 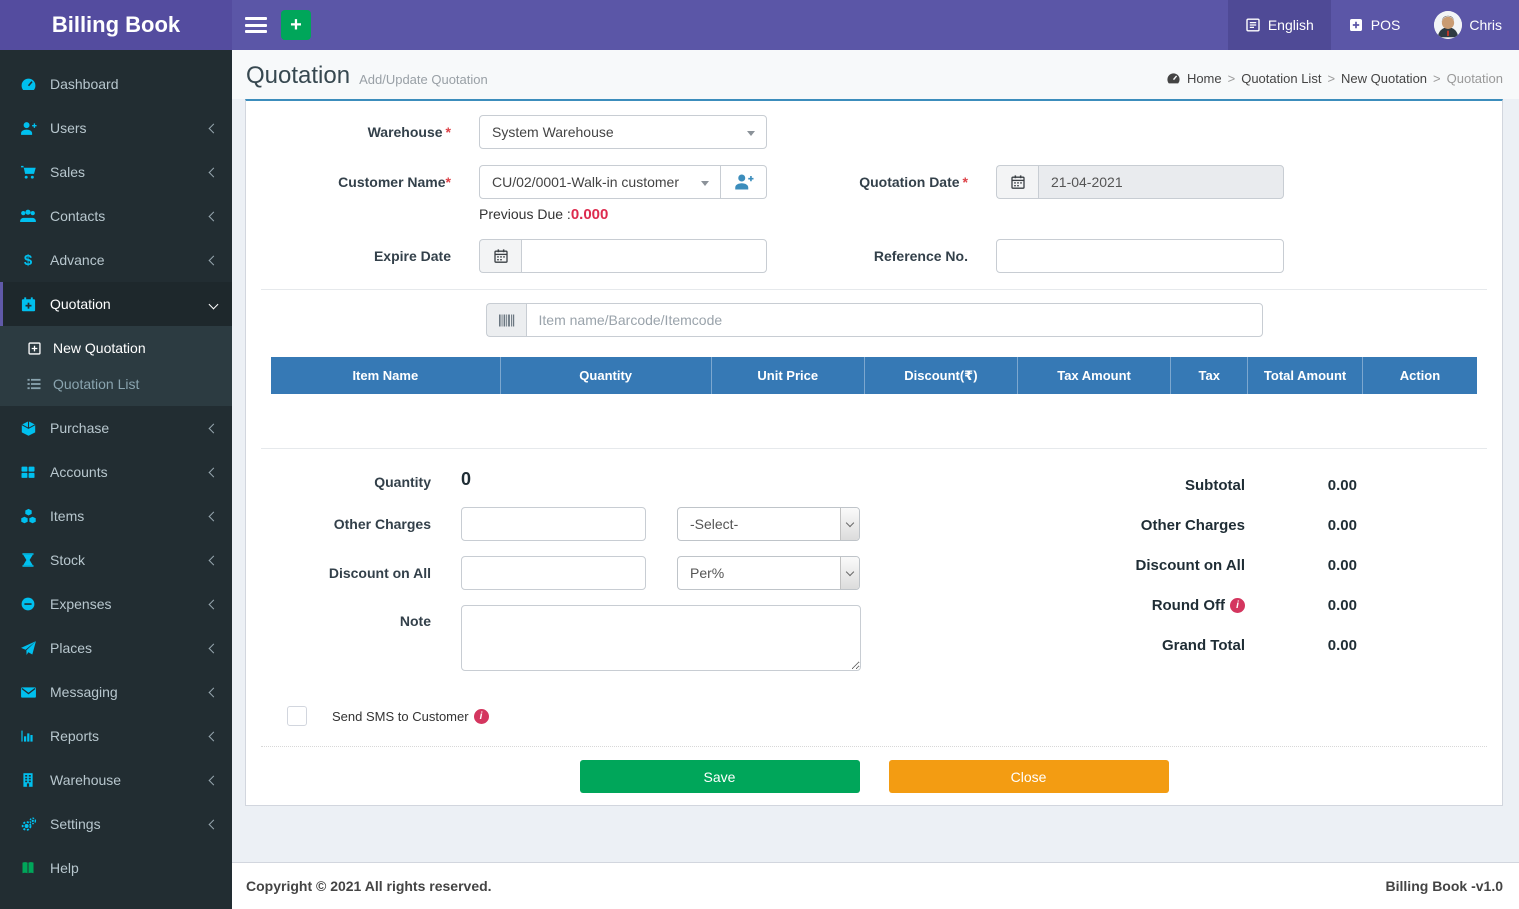 What do you see at coordinates (297, 716) in the screenshot?
I see `send-sms-checkbox` at bounding box center [297, 716].